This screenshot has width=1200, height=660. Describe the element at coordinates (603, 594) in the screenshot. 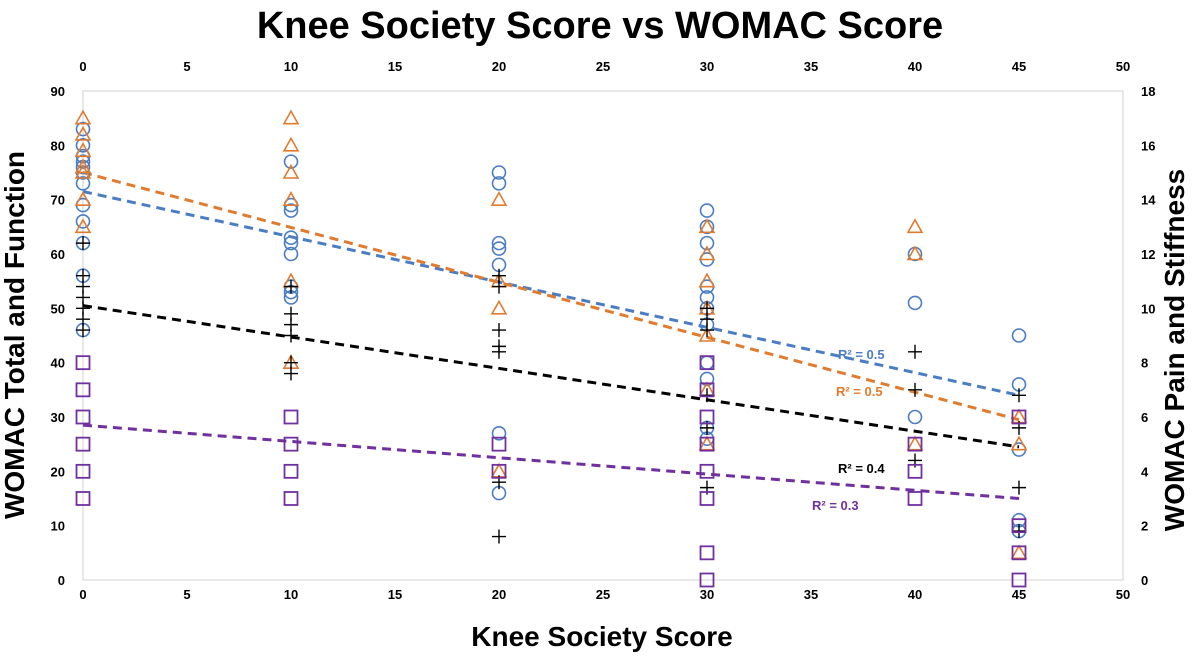

I see `x-tick-label-bottom: 25` at that location.